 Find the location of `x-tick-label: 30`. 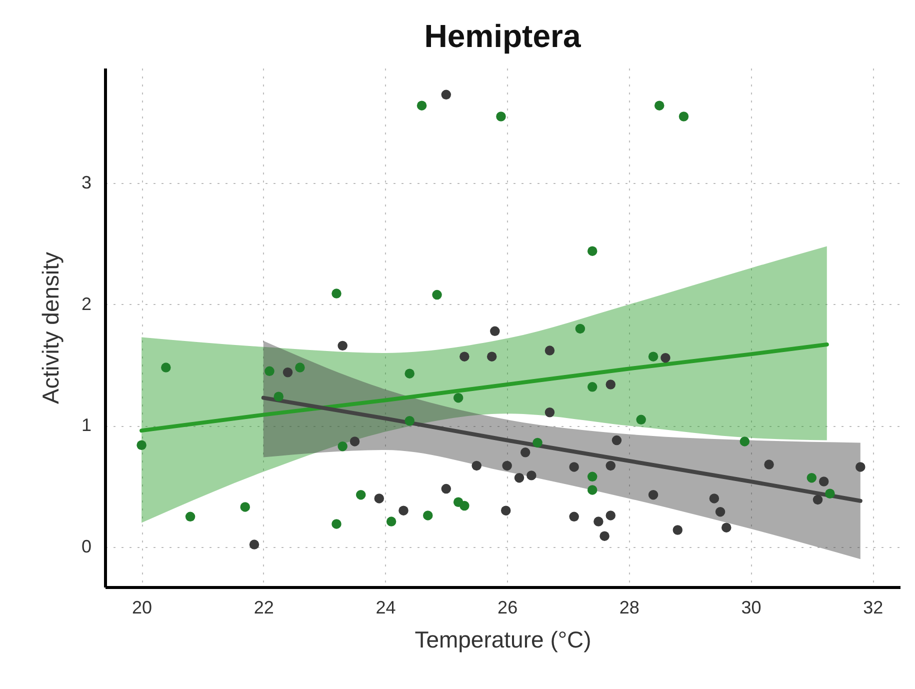

x-tick-label: 30 is located at coordinates (751, 608).